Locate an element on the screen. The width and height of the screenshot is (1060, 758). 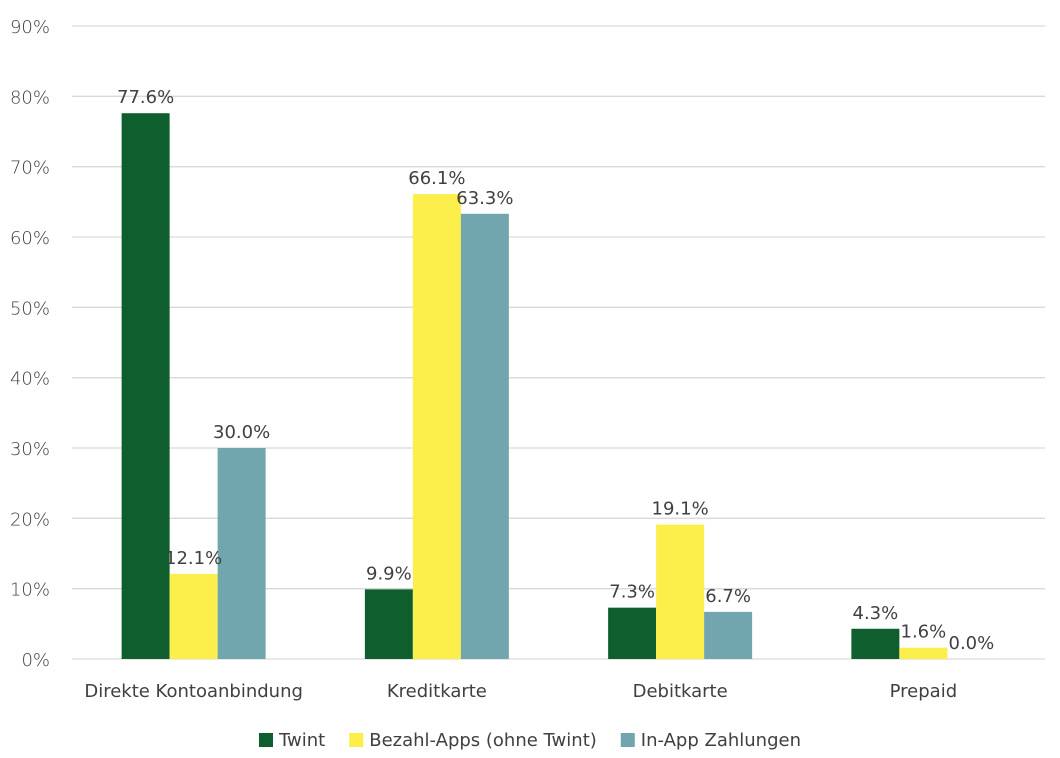
data-label: 63.3% is located at coordinates (484, 198).